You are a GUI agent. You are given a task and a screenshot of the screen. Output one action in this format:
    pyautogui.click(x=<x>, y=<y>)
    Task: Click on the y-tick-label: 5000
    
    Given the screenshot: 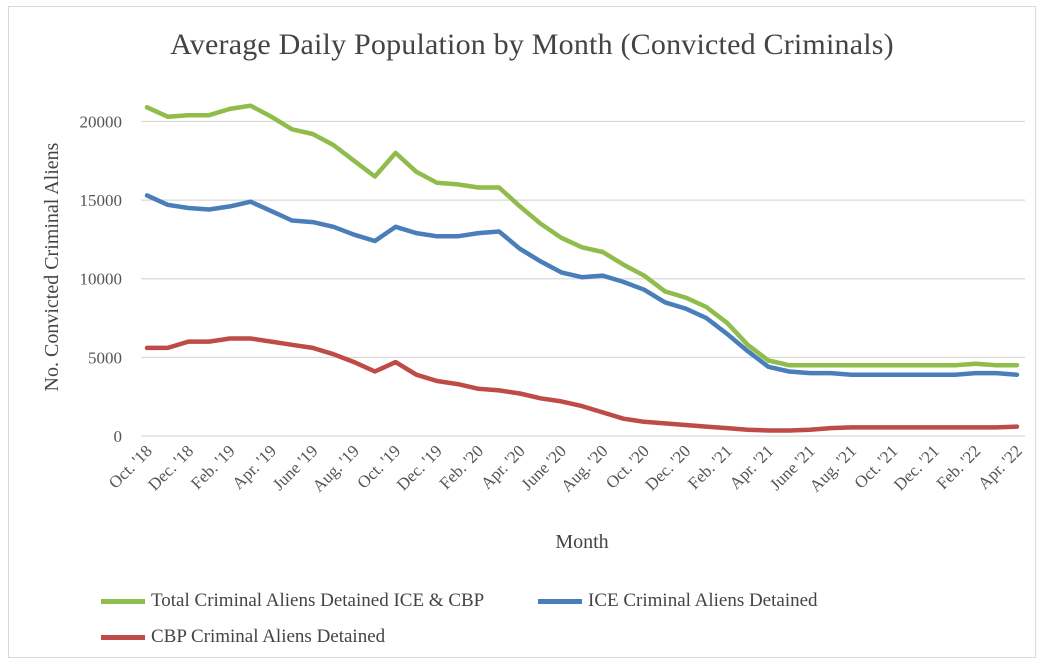 What is the action you would take?
    pyautogui.click(x=105, y=357)
    